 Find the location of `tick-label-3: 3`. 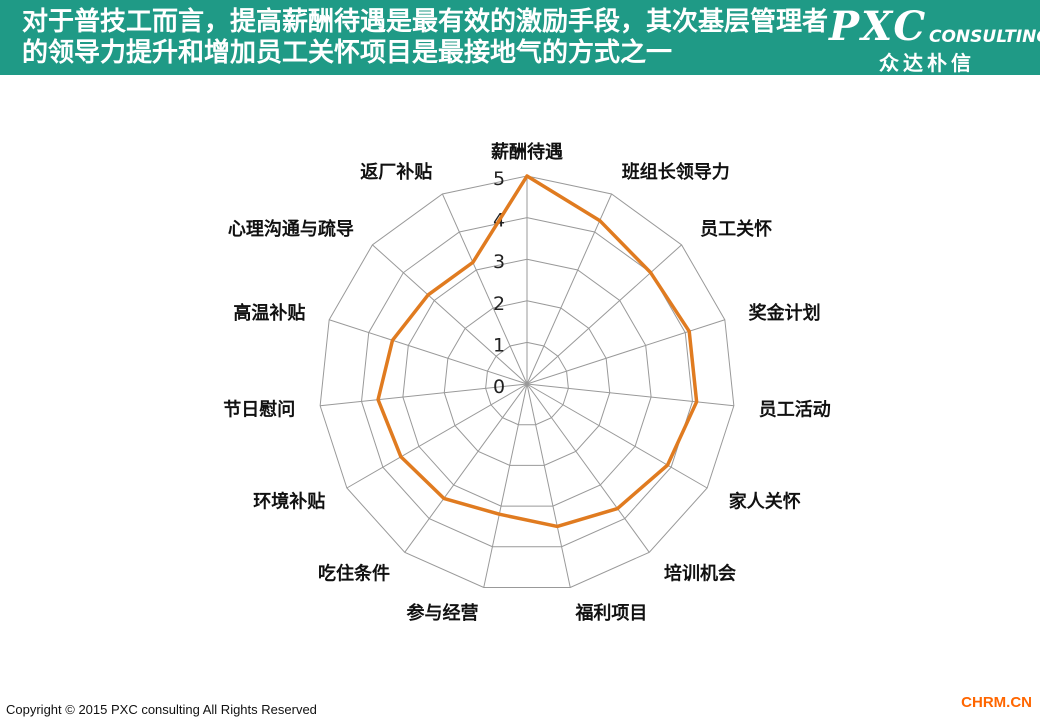

tick-label-3: 3 is located at coordinates (499, 262).